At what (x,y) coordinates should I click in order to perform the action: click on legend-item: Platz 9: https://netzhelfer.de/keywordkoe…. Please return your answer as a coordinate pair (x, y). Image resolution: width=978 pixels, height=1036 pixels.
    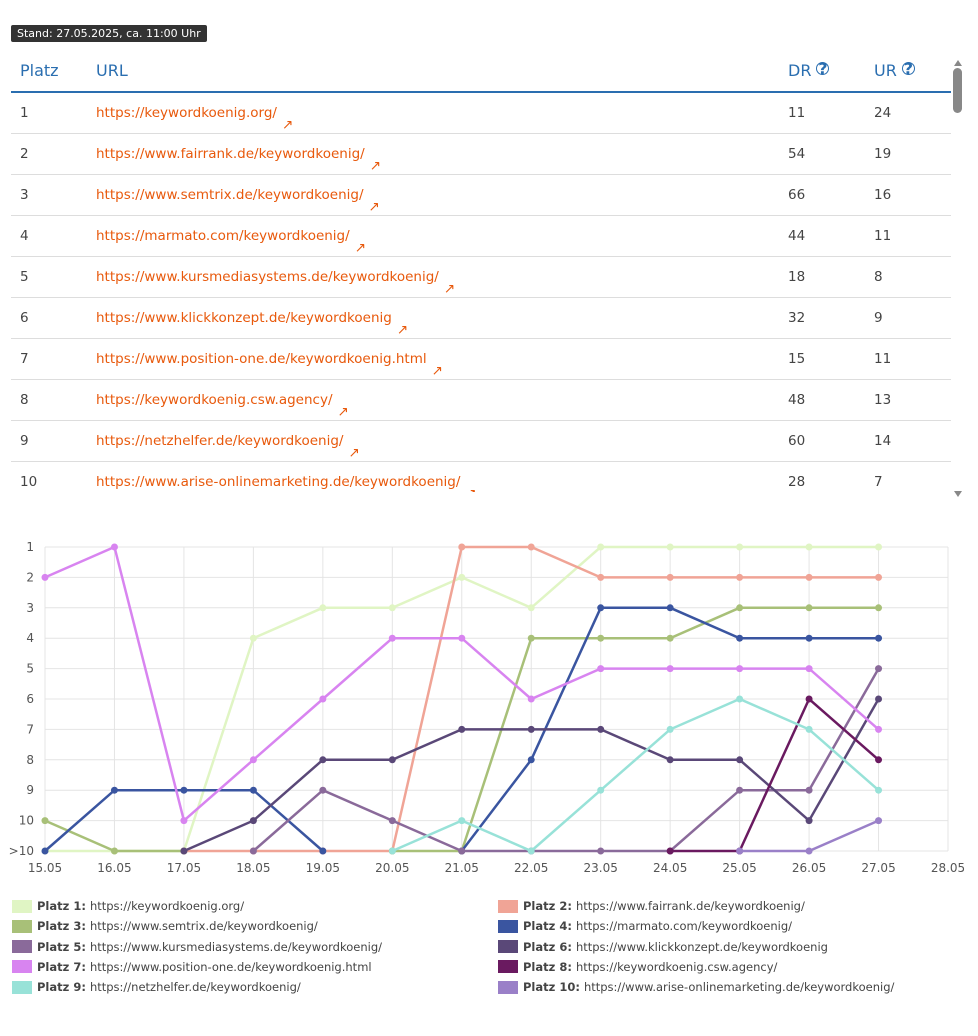
    Looking at the image, I should click on (156, 987).